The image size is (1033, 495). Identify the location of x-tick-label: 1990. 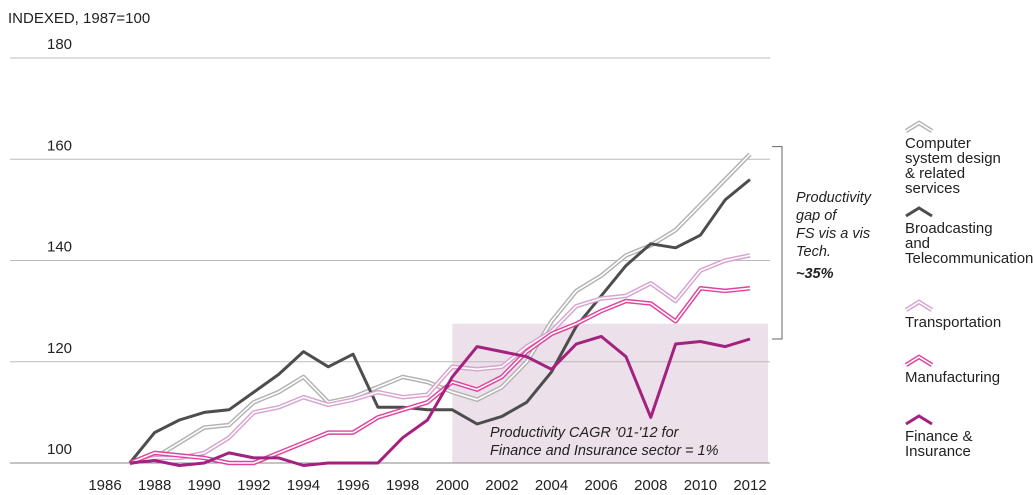
(204, 485).